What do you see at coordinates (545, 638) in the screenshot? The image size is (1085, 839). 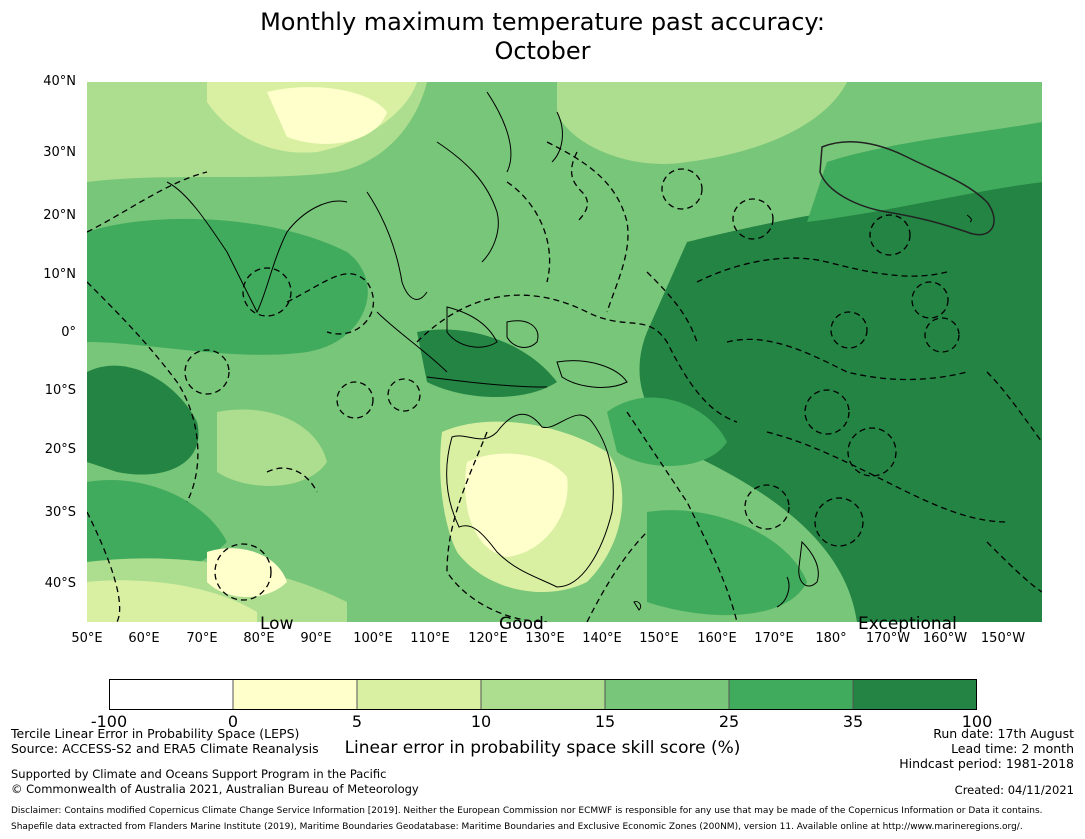 I see `lon-label: 130°E` at bounding box center [545, 638].